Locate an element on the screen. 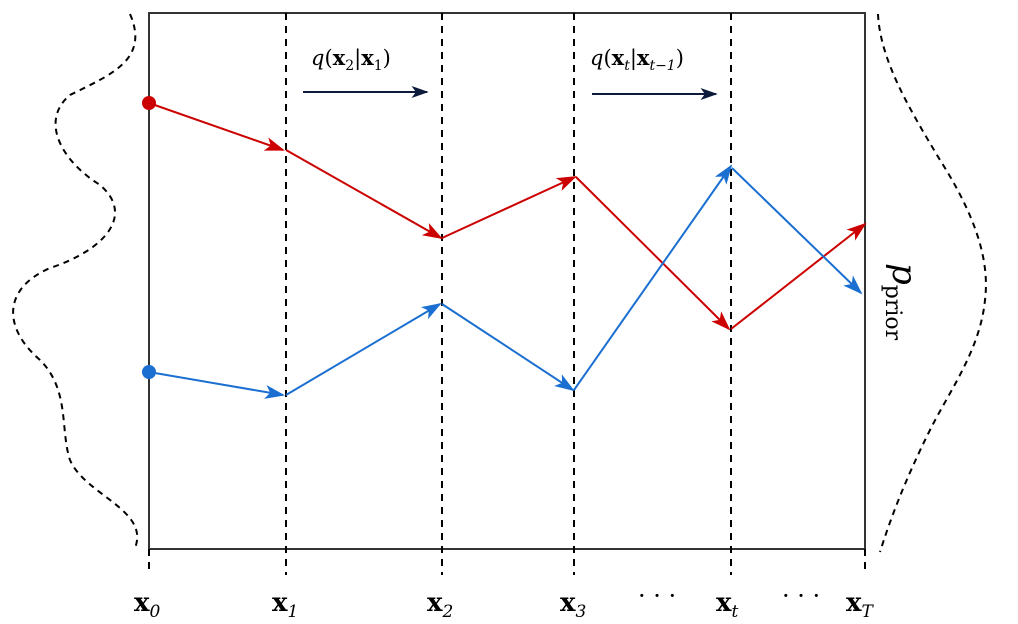  annotation-q1: q(x2|x1) is located at coordinates (351, 59).